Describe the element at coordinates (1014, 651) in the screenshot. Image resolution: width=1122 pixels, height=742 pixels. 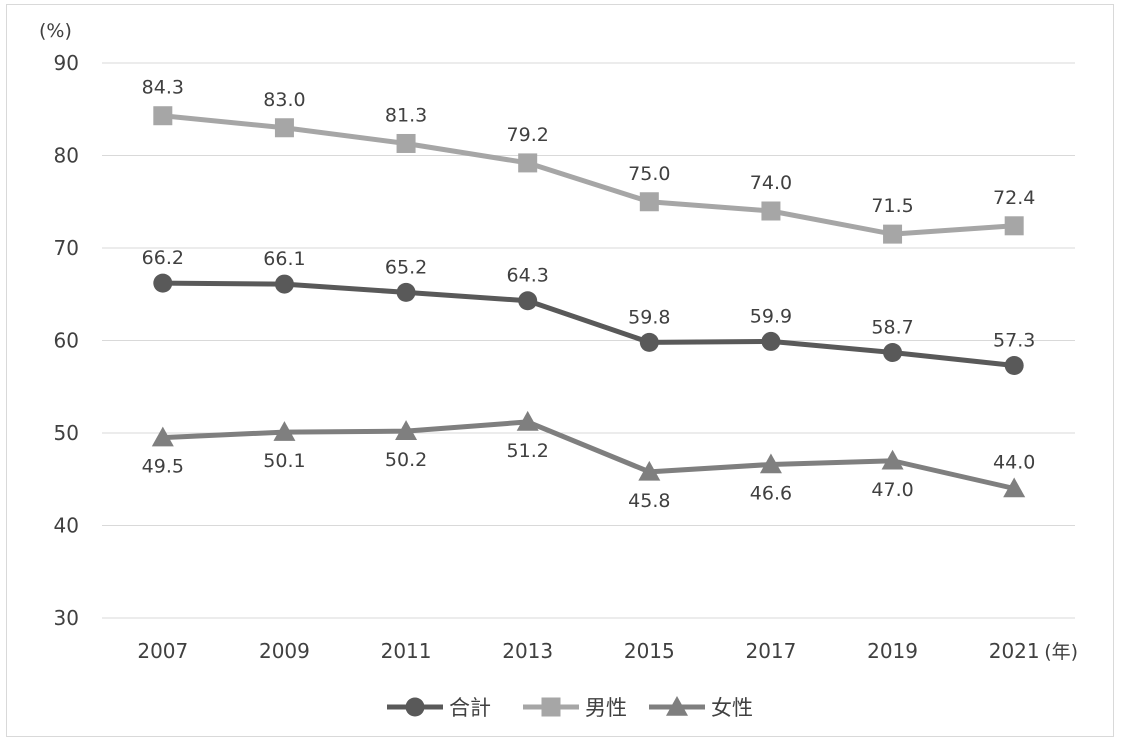
I see `x-tick-label: 2021` at that location.